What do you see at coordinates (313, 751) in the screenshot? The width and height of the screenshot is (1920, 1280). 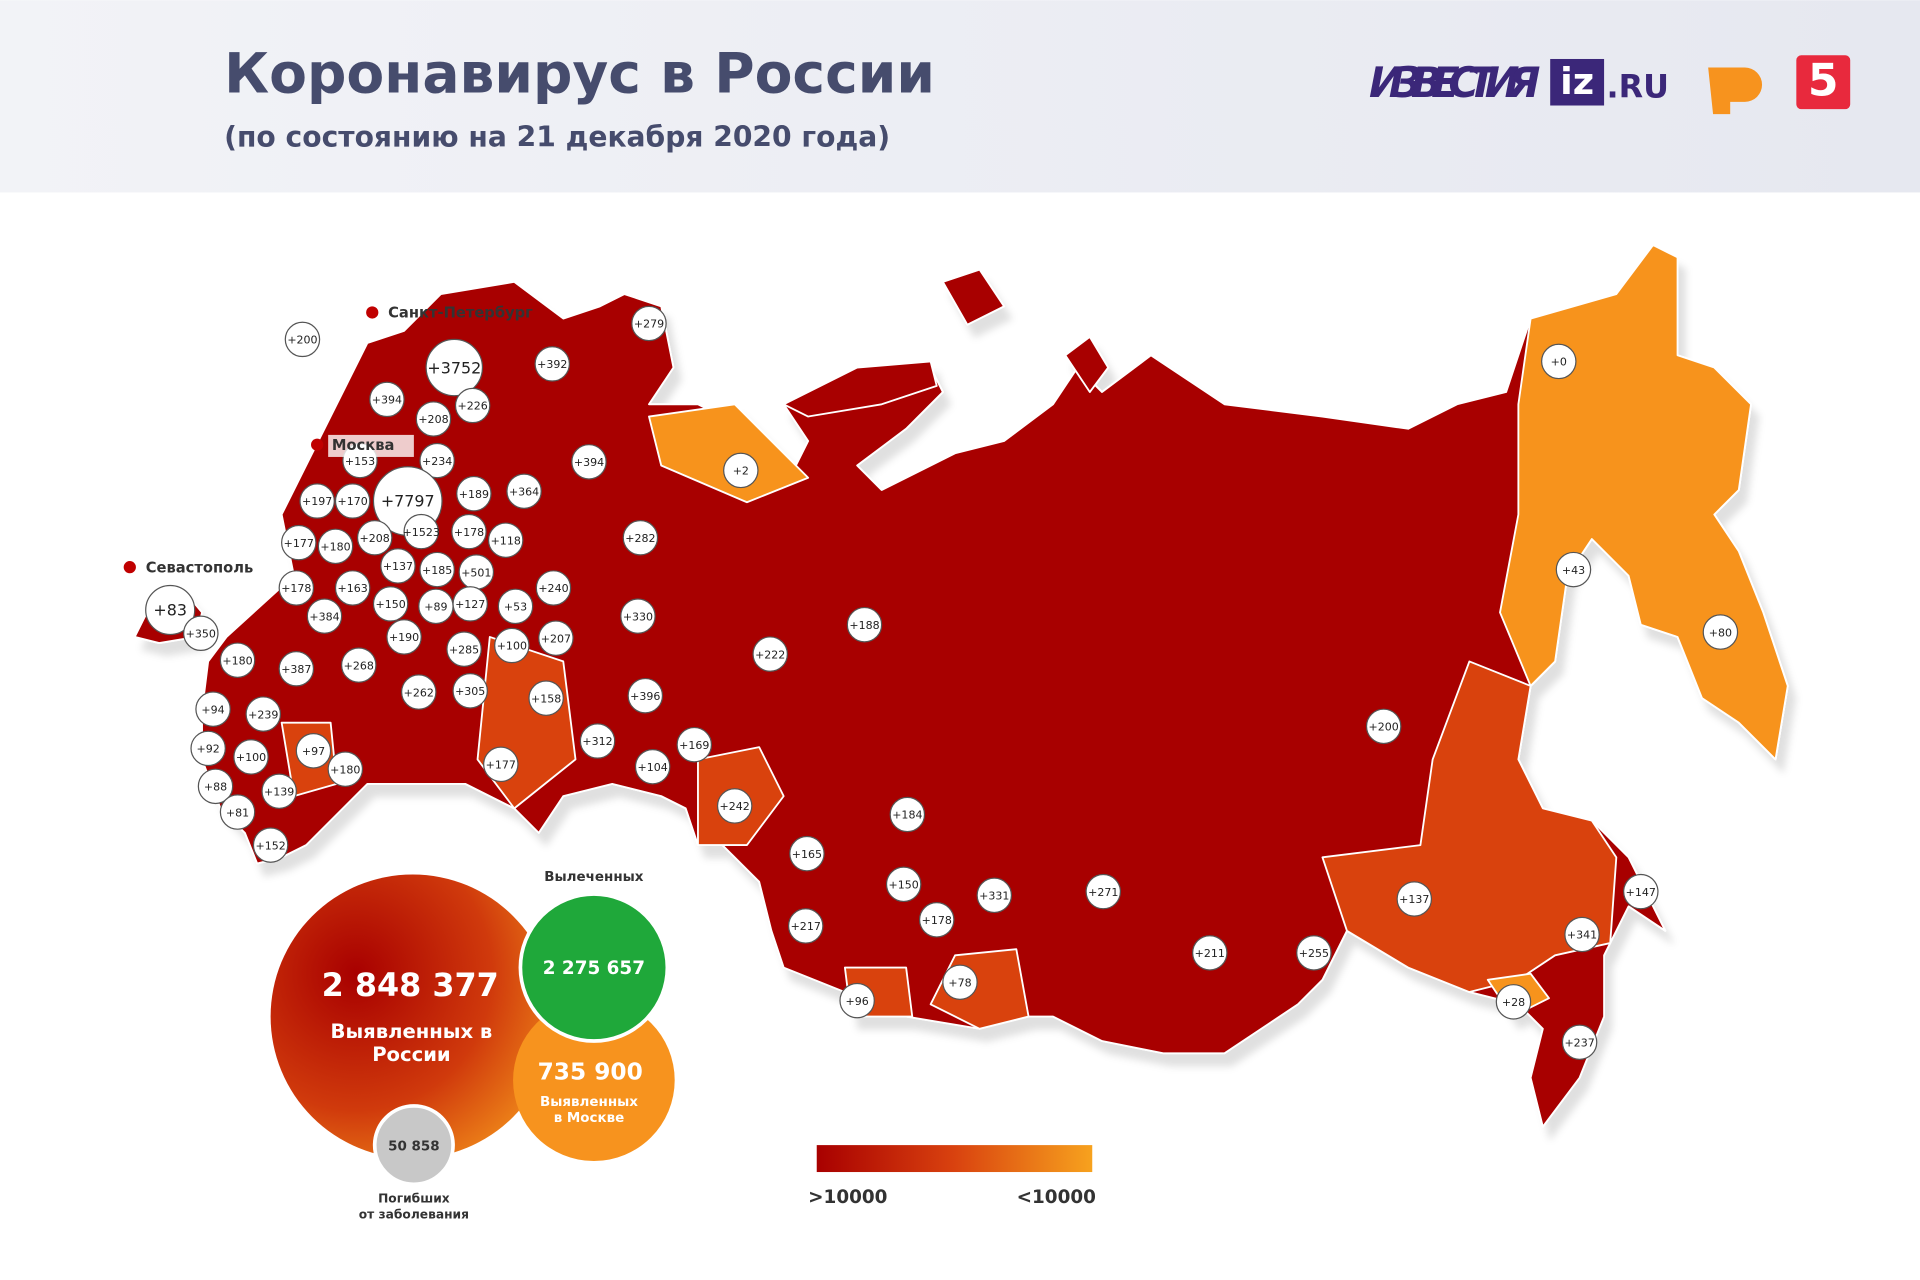 I see `region-marker: +97` at bounding box center [313, 751].